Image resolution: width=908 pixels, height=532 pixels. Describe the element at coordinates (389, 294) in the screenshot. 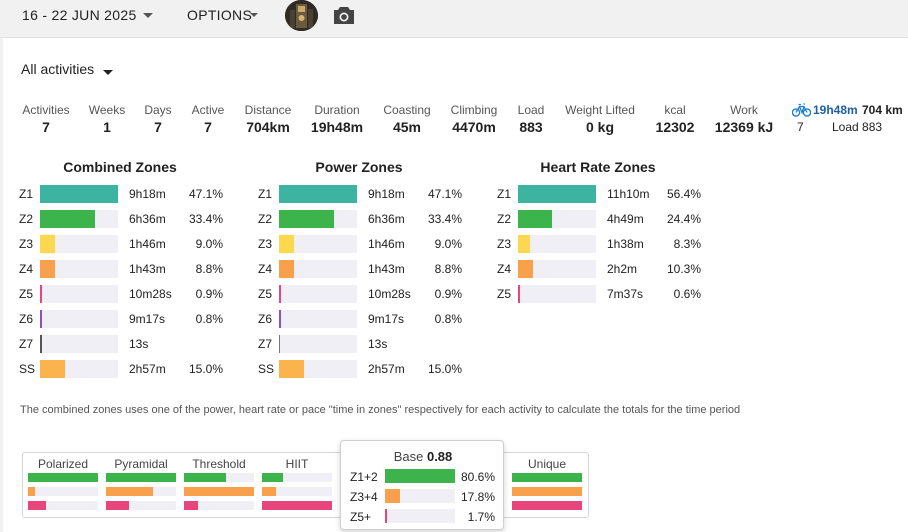

I see `zone-time: 10m28s` at that location.